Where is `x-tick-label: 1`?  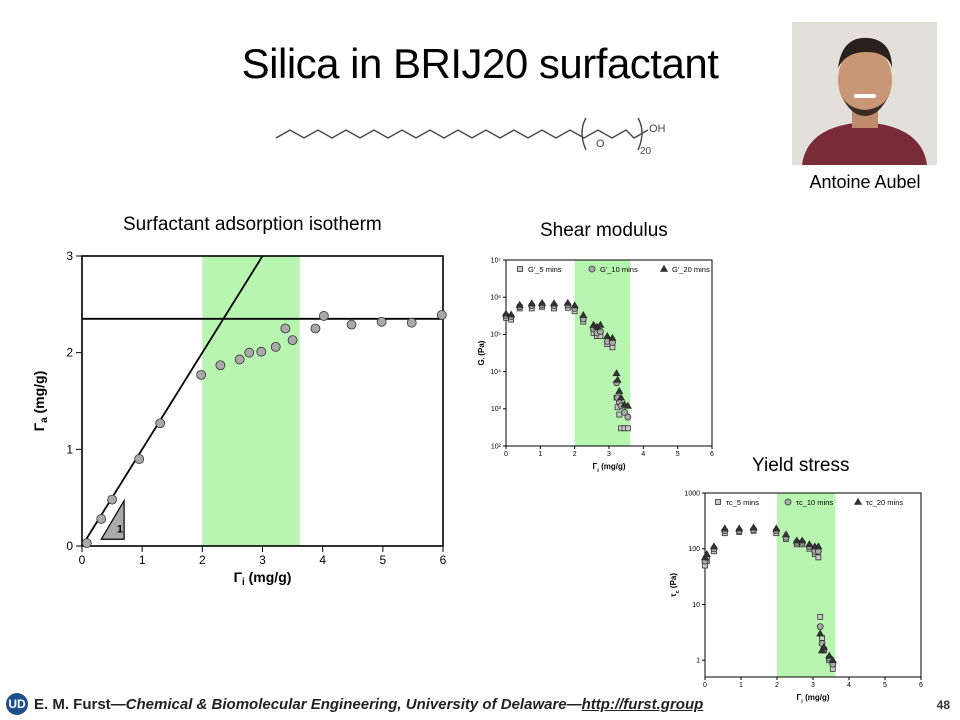 x-tick-label: 1 is located at coordinates (741, 685).